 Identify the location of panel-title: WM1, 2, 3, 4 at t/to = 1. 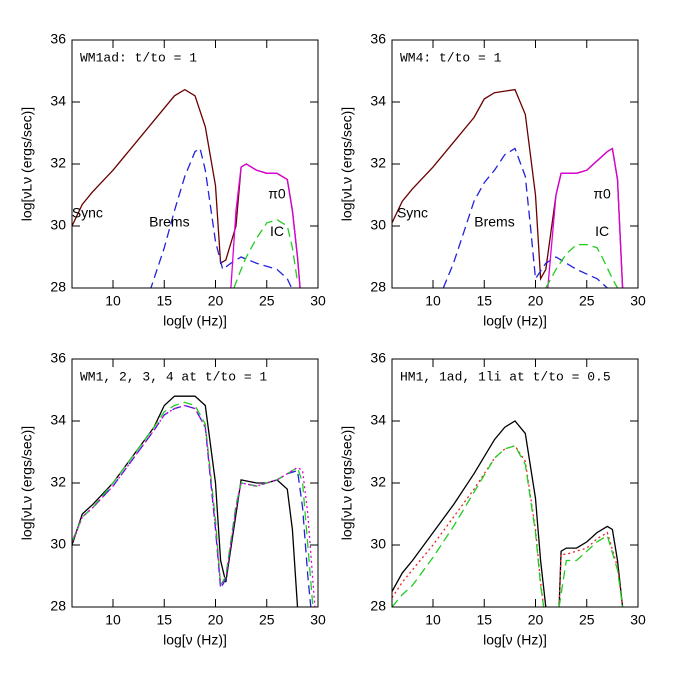
(173, 376).